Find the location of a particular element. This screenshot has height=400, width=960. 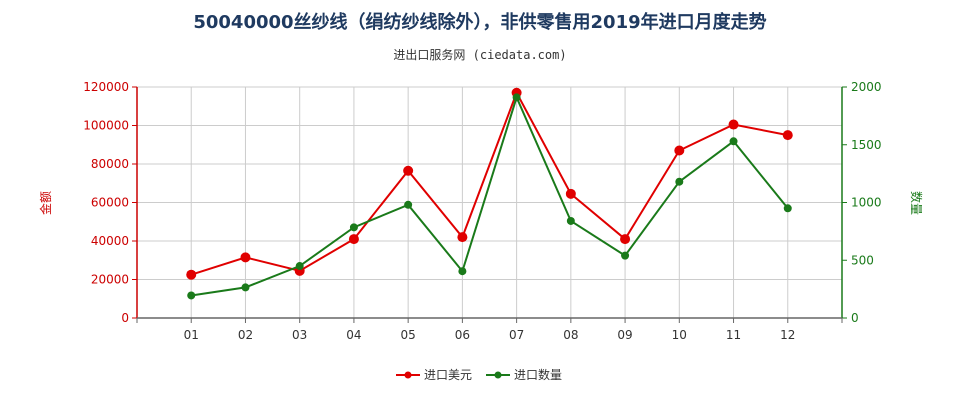

left-tick-label: 100000 is located at coordinates (106, 126).